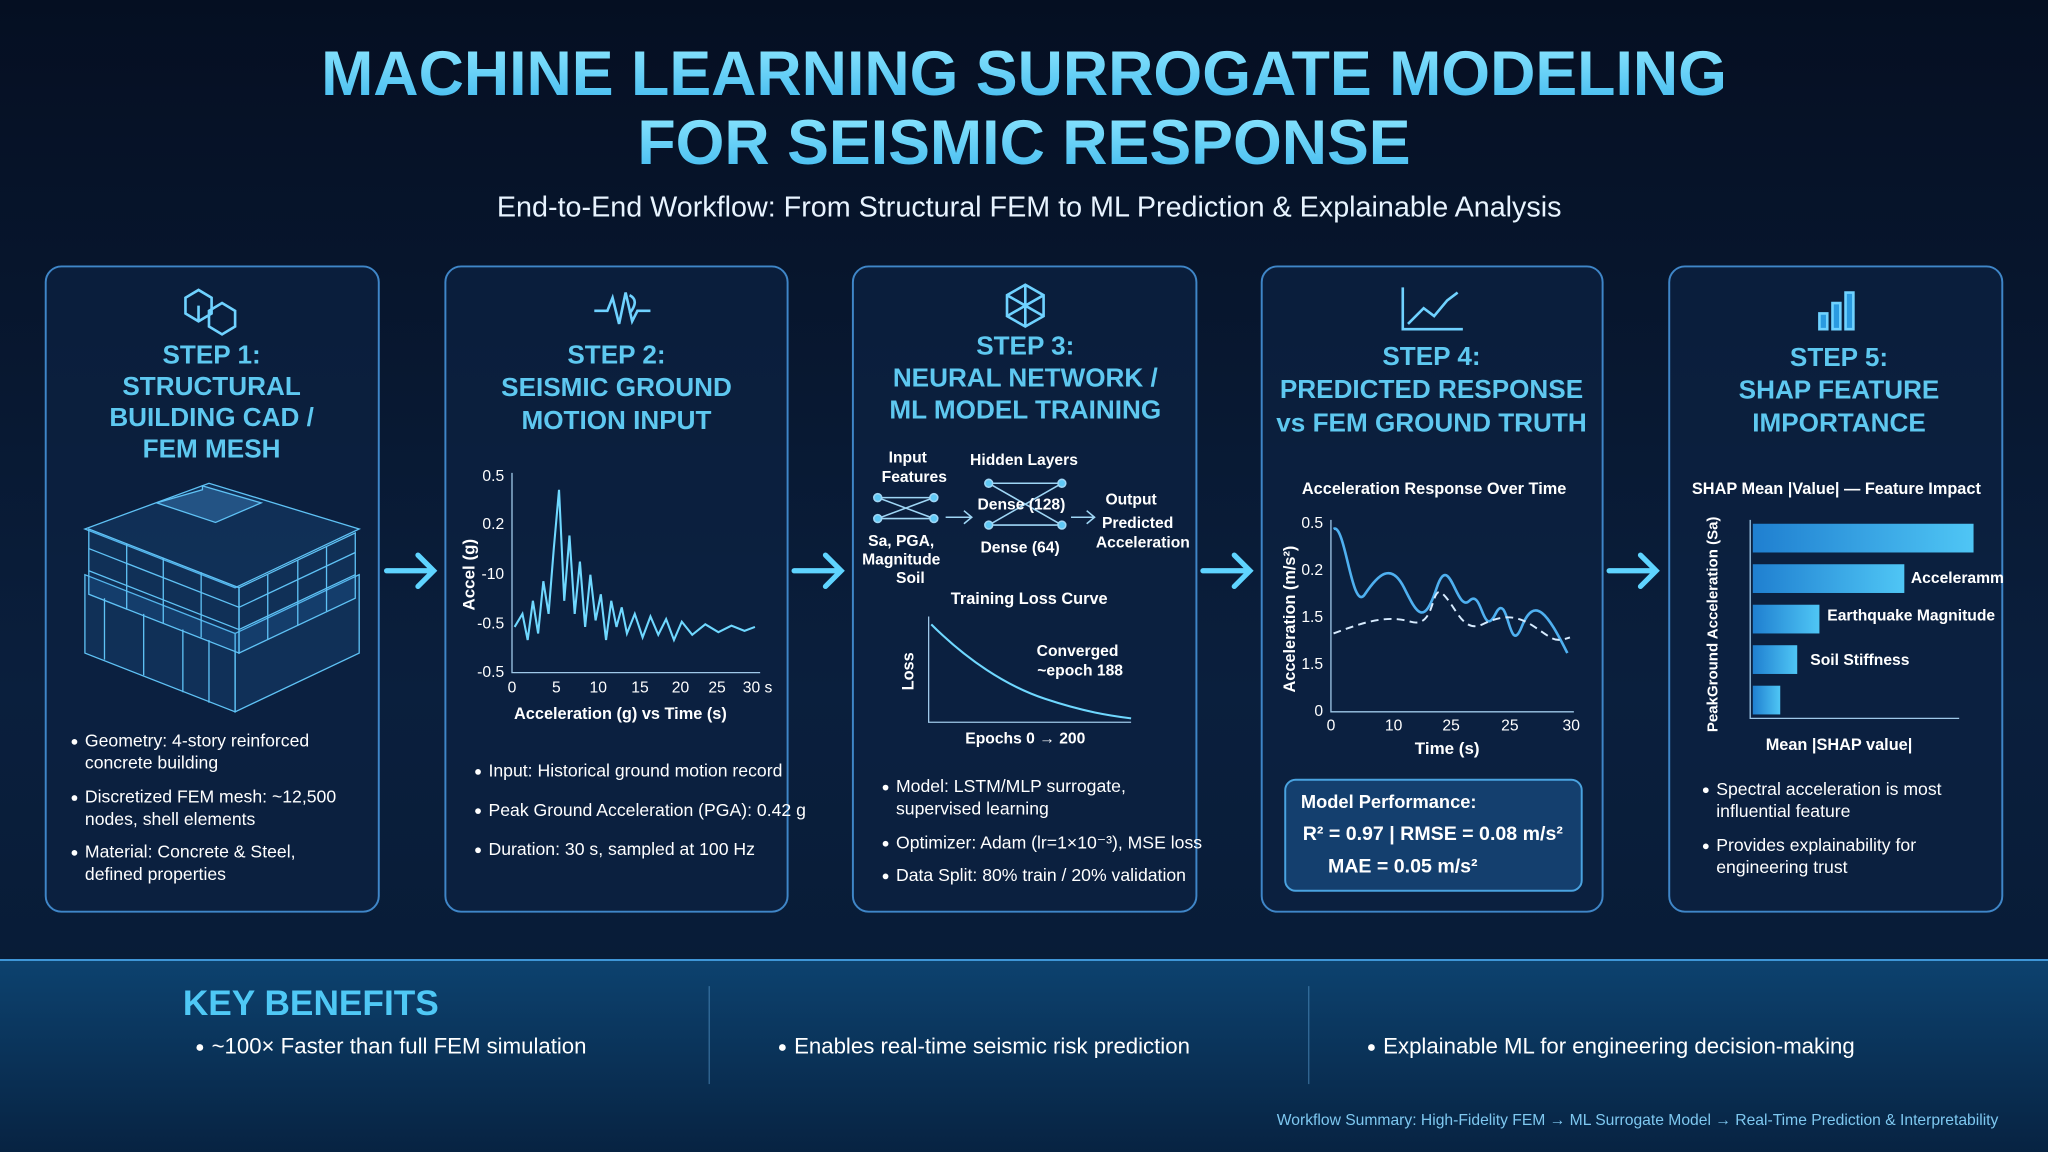 The height and width of the screenshot is (1152, 2048). I want to click on building-roof, so click(222, 535).